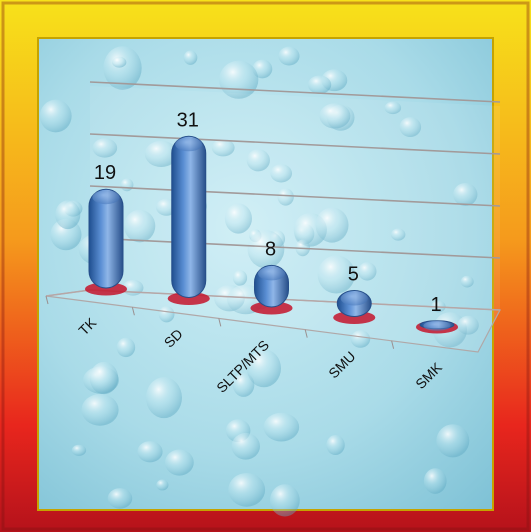  I want to click on data-label: 8, so click(270, 249).